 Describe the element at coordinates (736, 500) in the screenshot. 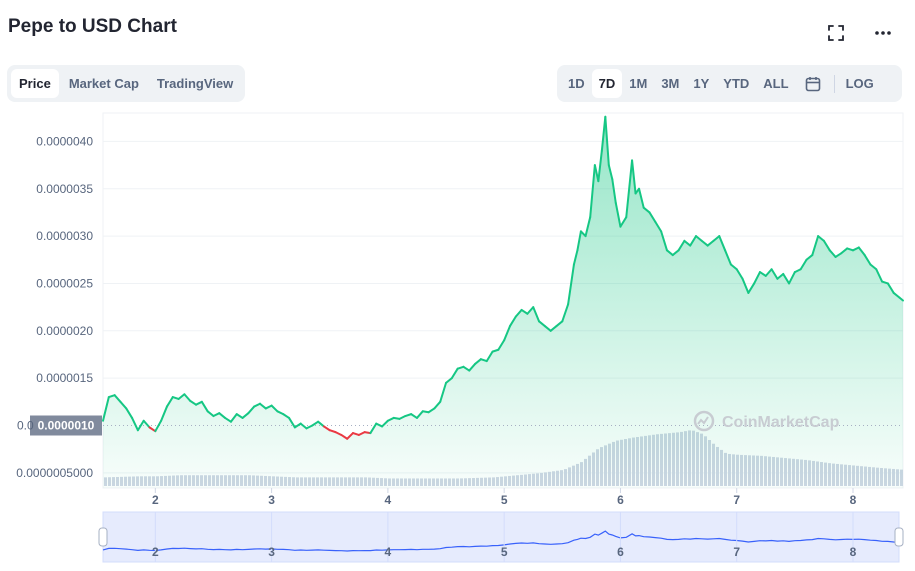

I see `x-tick-label: 7` at that location.